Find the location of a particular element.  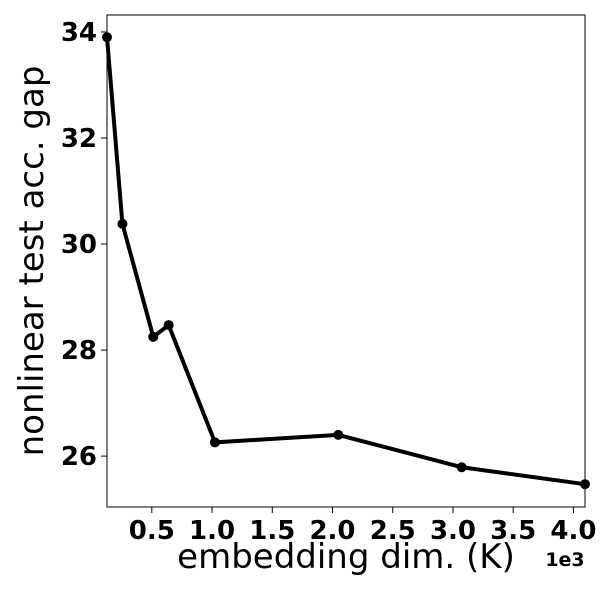

y-tick-label: 30 is located at coordinates (79, 245).